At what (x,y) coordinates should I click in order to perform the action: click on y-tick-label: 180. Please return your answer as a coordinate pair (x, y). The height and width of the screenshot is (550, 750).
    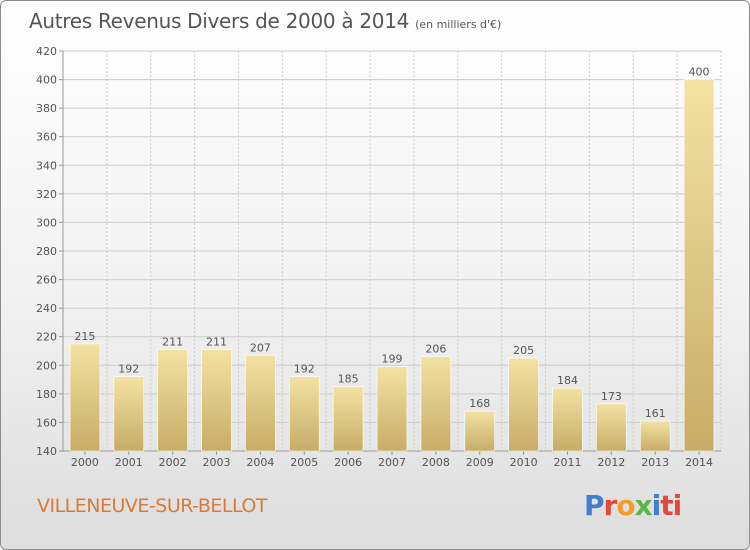
    Looking at the image, I should click on (46, 394).